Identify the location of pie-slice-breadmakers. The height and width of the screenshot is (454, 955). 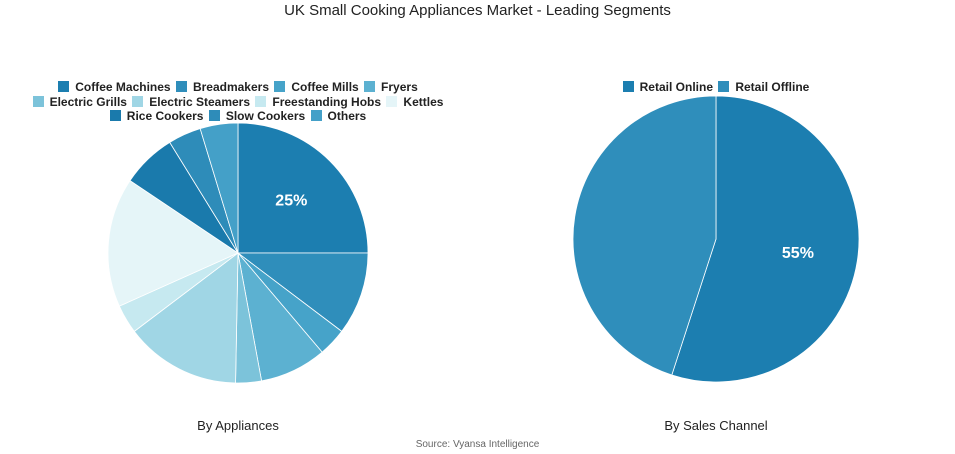
(302, 292).